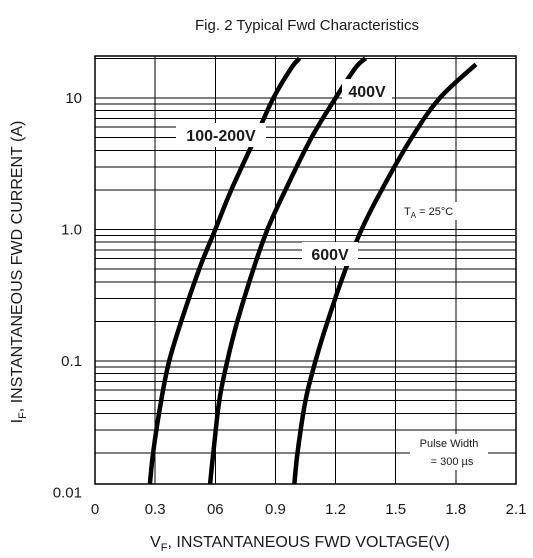 The image size is (533, 558). Describe the element at coordinates (17, 267) in the screenshot. I see `y-axis-label-rest: , INSTANTANEOUS FWD CURRENT (A)` at that location.